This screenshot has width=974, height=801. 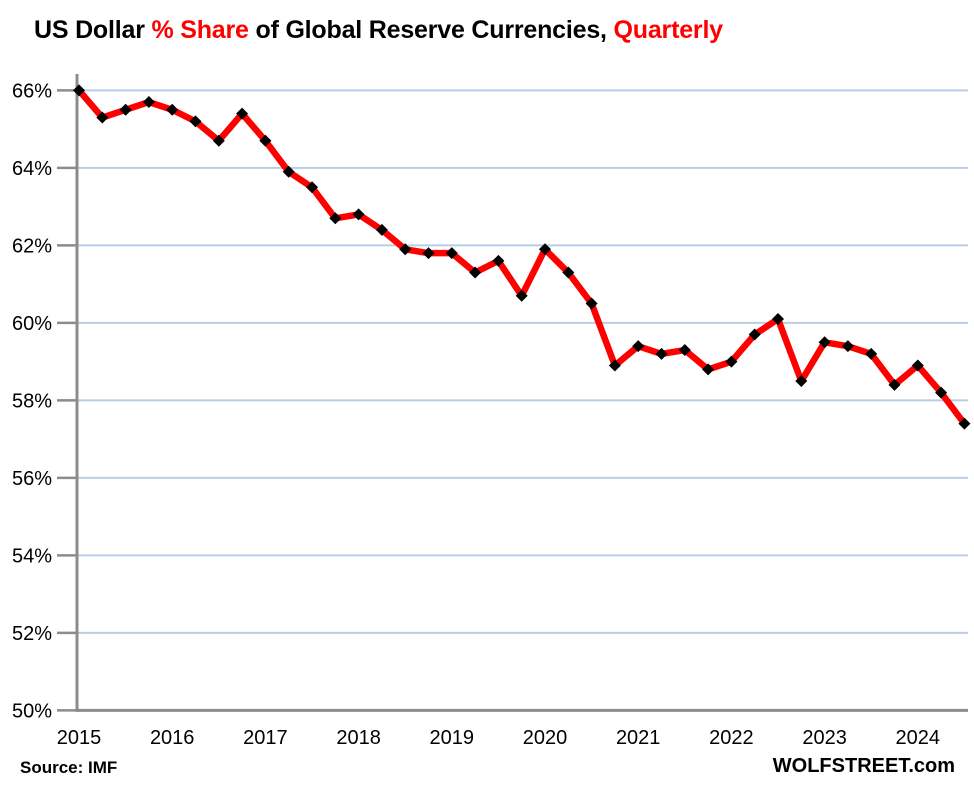 I want to click on x-tick-label: 2016, so click(x=172, y=738).